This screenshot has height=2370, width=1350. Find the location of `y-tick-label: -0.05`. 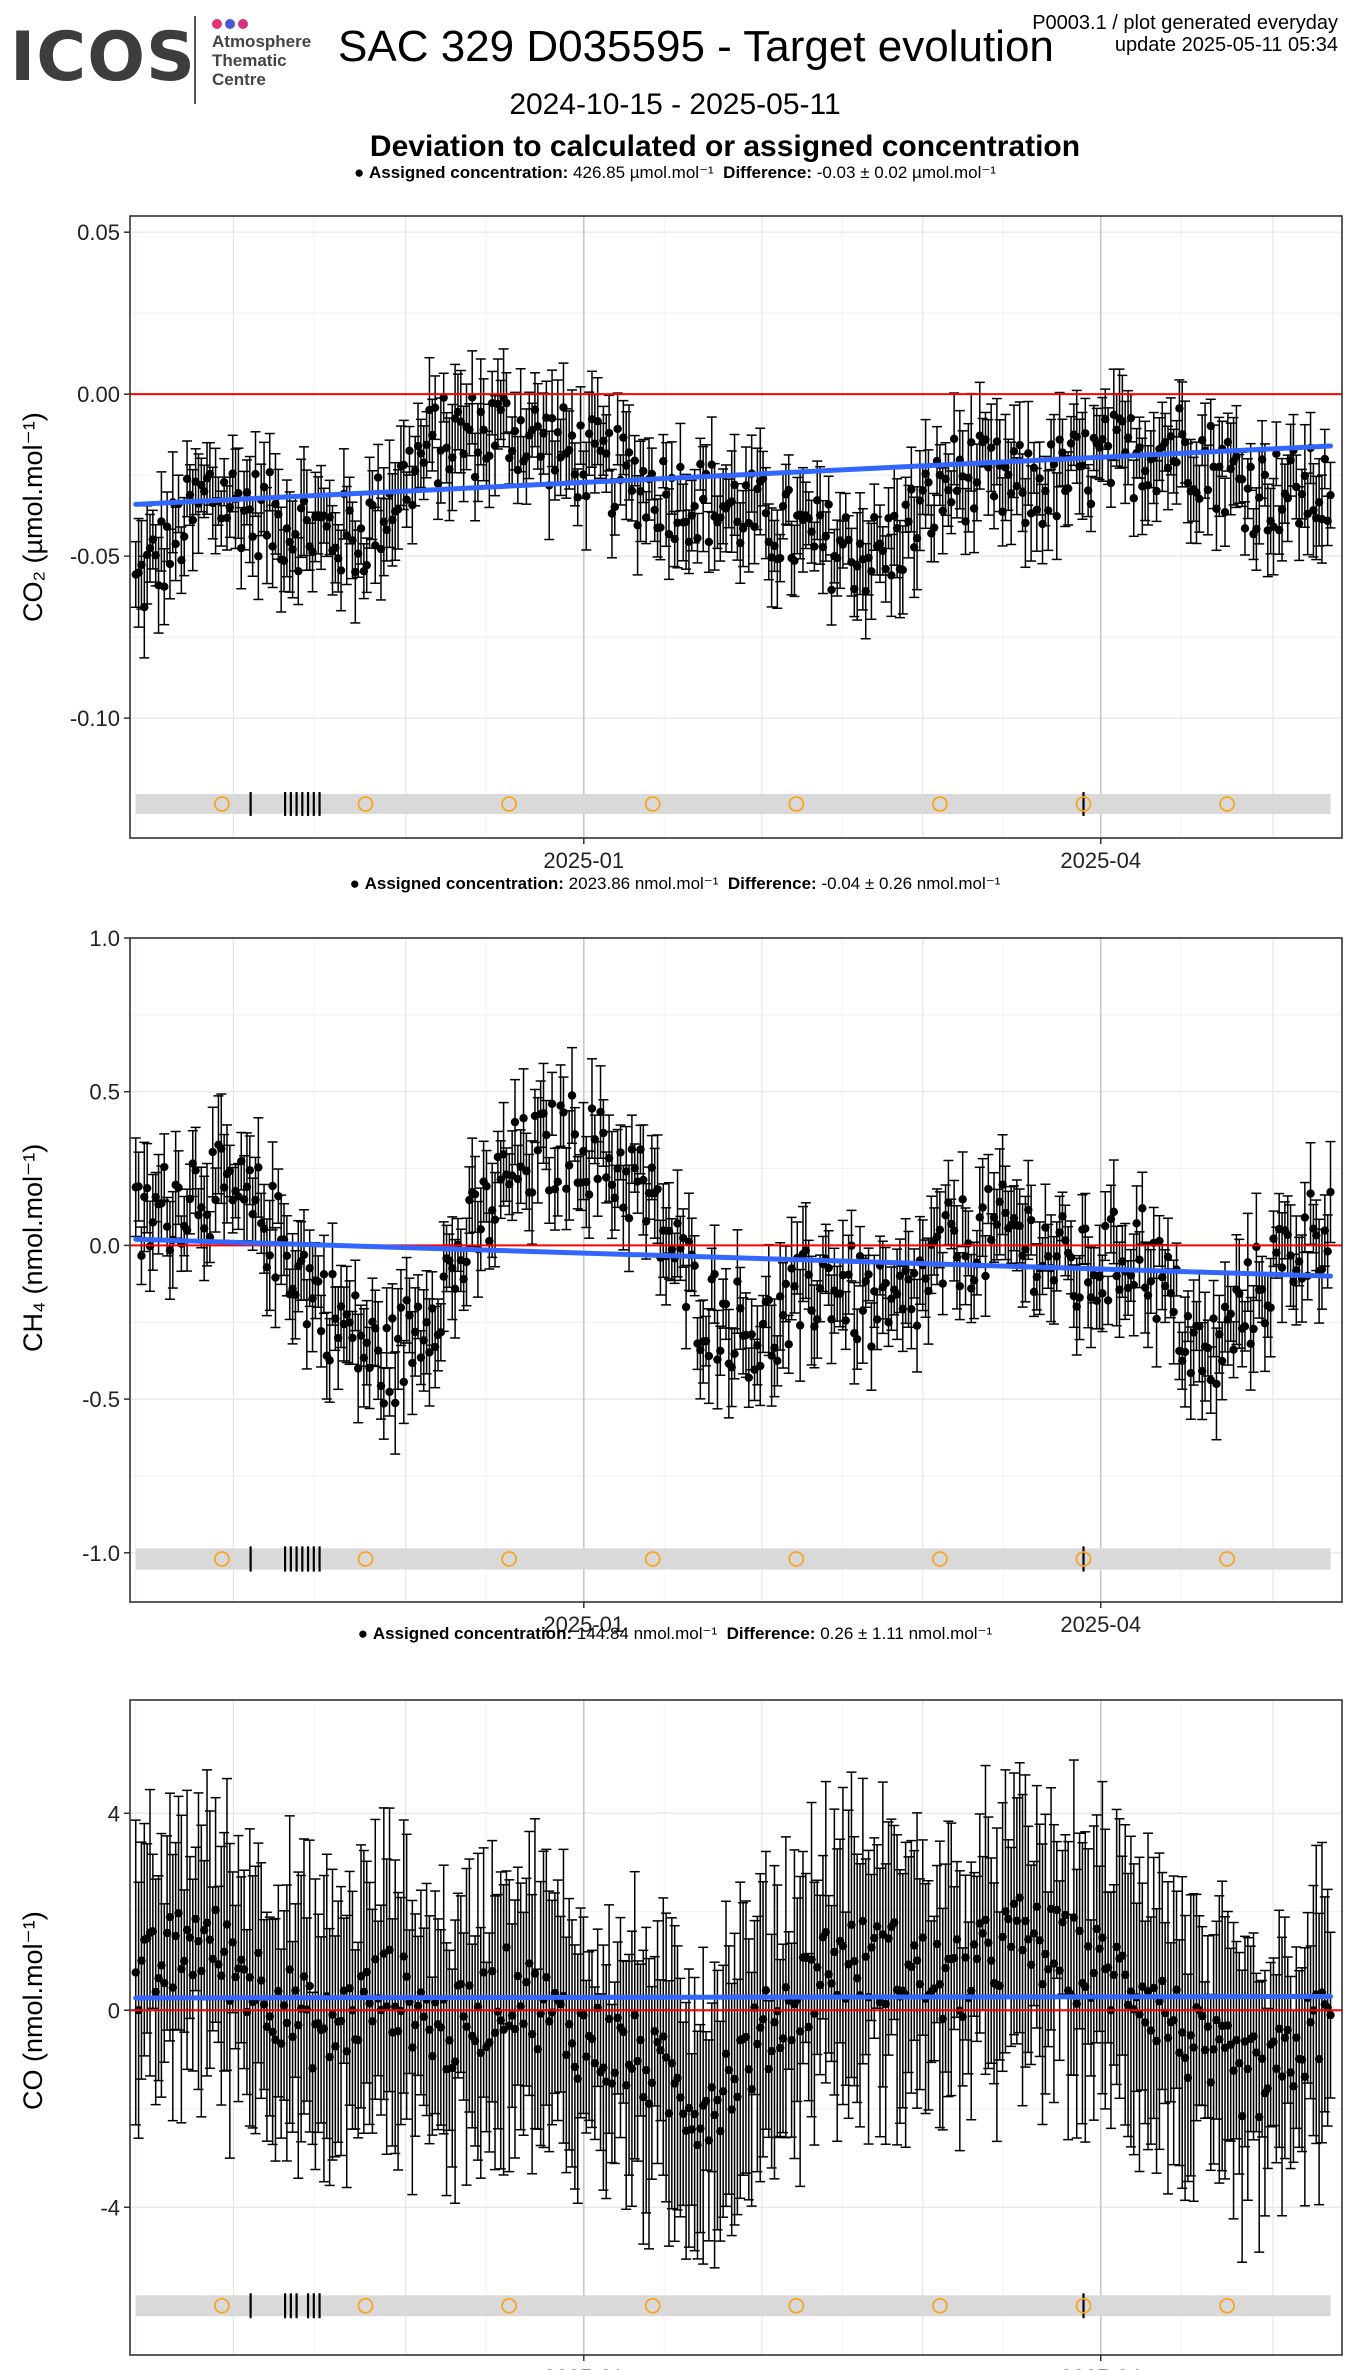

y-tick-label: -0.05 is located at coordinates (95, 556).